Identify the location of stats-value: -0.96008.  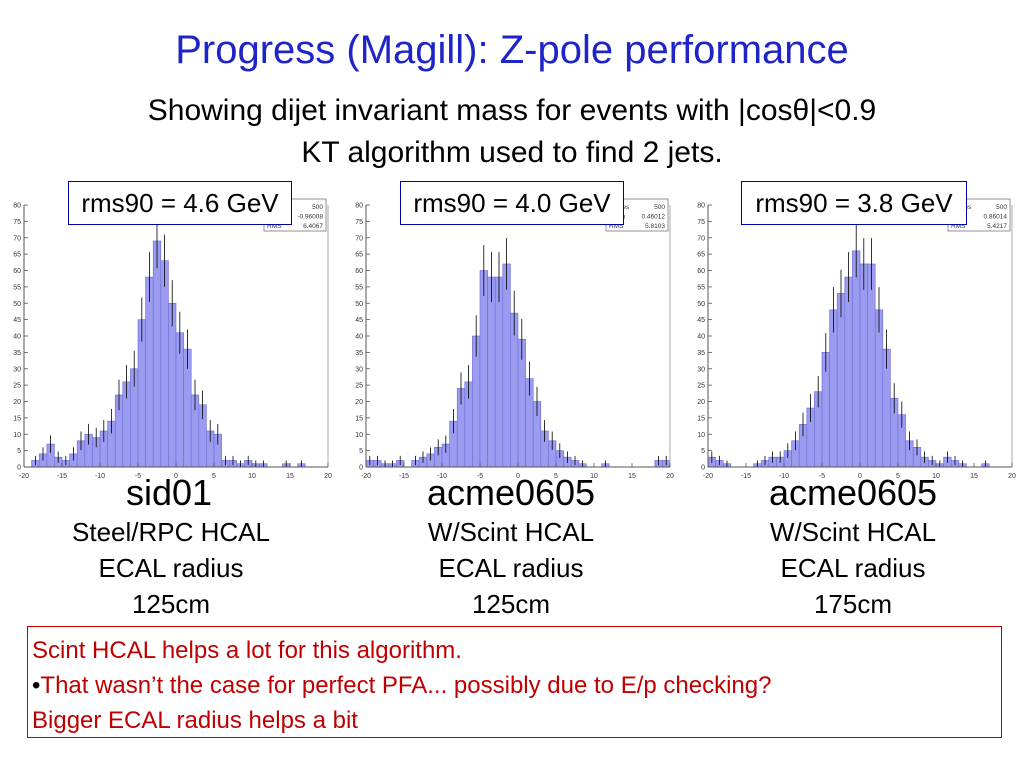
(310, 217).